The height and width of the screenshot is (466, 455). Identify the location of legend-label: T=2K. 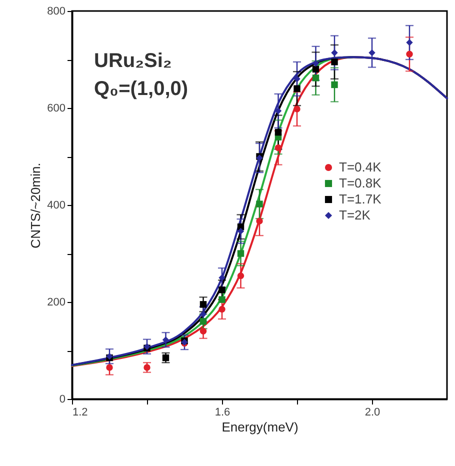
(355, 215).